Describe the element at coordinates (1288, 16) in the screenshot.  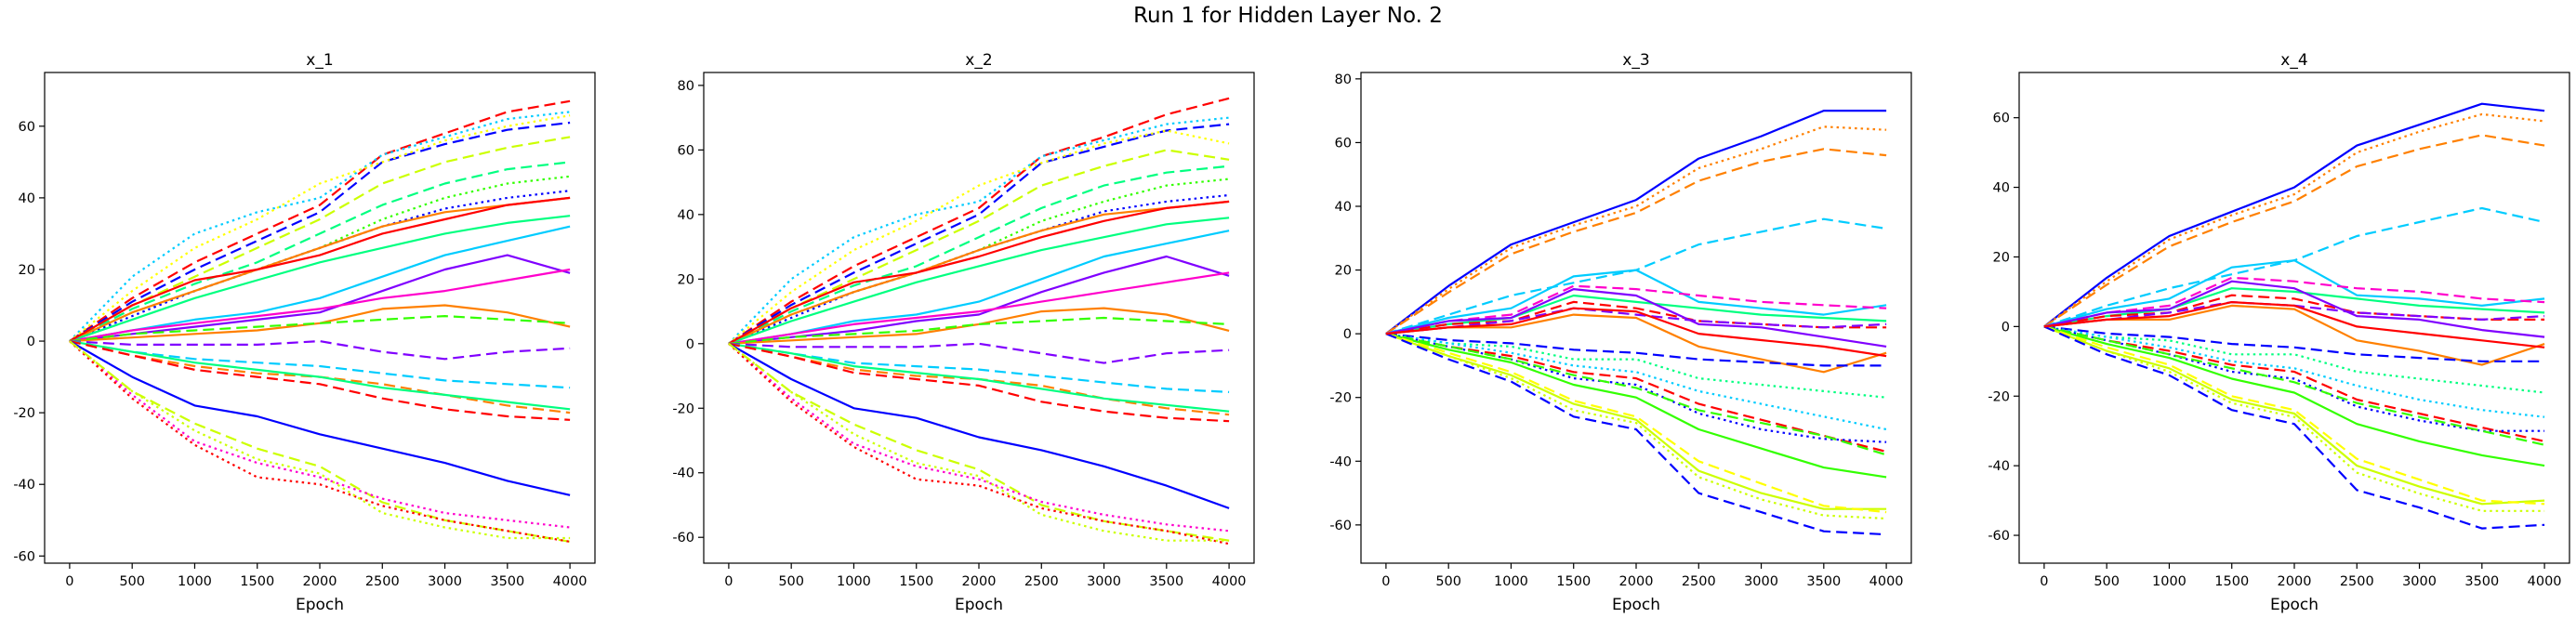
I see `figure-title: Run 1 for Hidden Layer No. 2` at that location.